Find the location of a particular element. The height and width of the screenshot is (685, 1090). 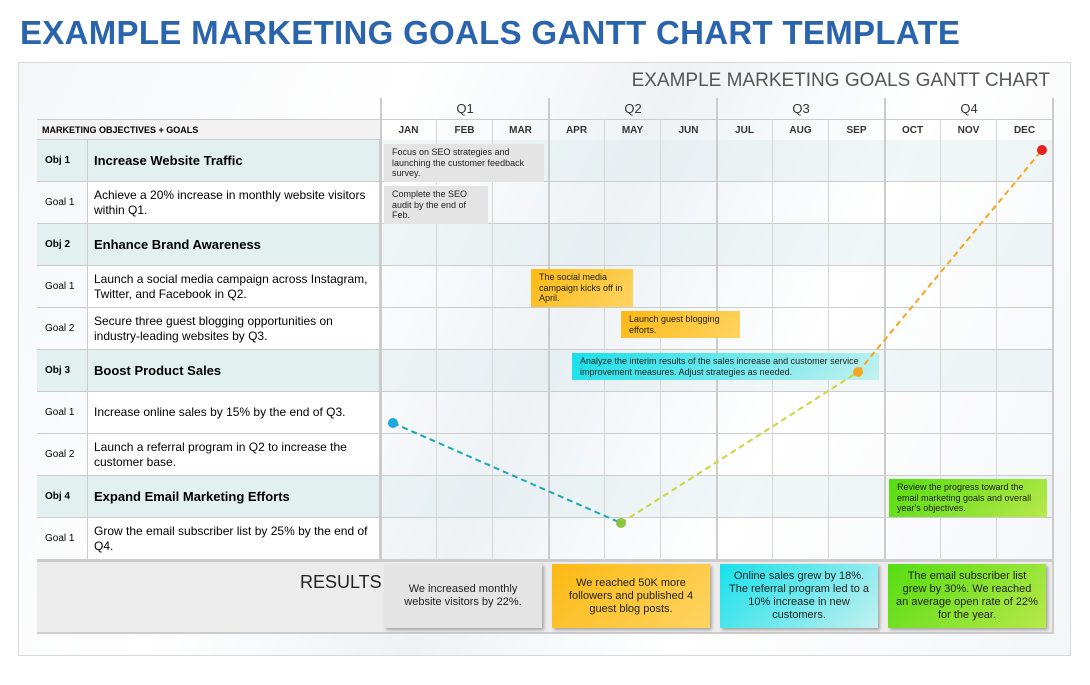

row-label: Obj 2 is located at coordinates (62, 244).